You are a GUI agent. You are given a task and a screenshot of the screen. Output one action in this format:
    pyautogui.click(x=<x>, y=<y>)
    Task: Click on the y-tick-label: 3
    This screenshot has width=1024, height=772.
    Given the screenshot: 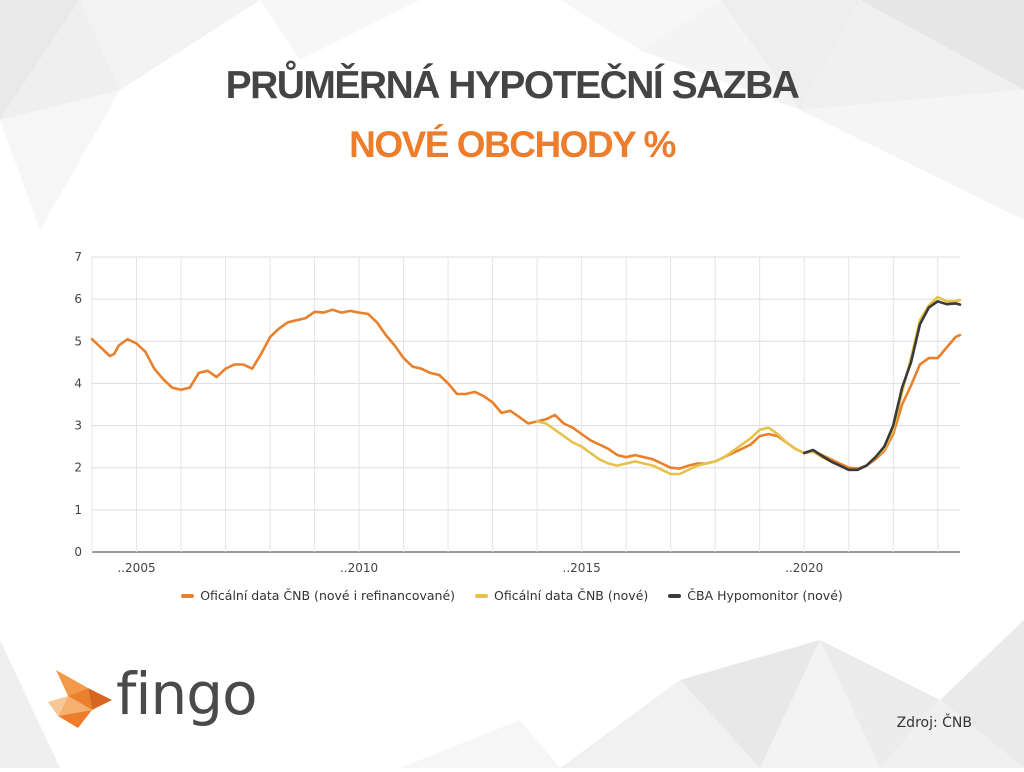 What is the action you would take?
    pyautogui.click(x=78, y=426)
    